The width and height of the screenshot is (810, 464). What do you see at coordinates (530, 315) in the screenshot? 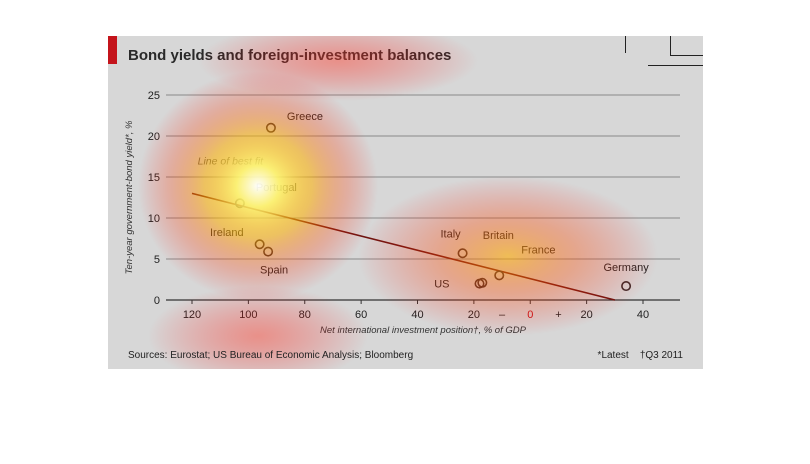
I see `x-tick-label: 0` at bounding box center [530, 315].